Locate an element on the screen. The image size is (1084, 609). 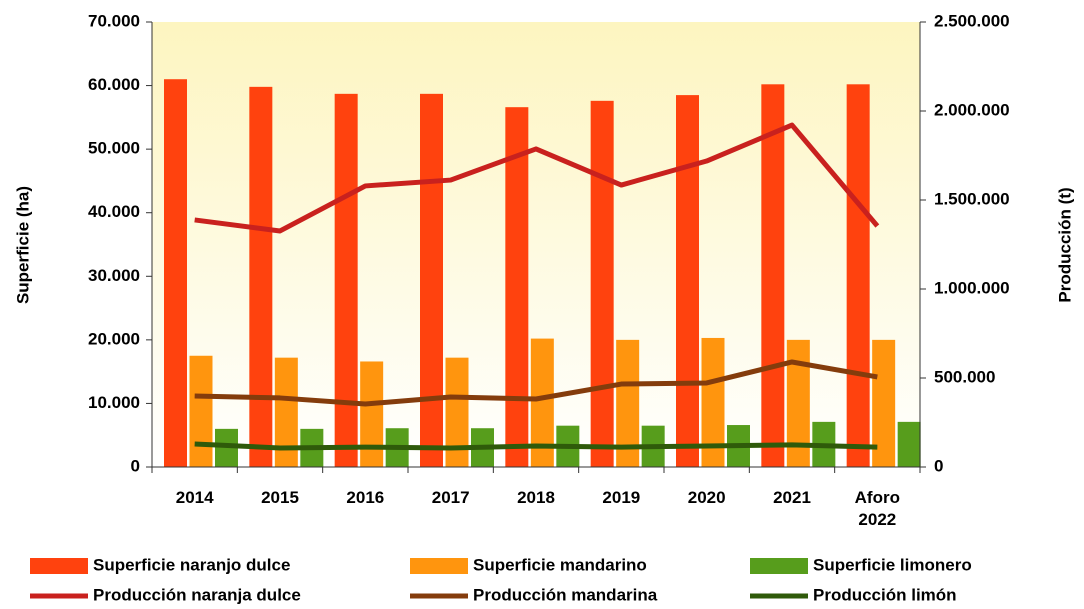
y2-tick-label: 500.000 is located at coordinates (964, 376).